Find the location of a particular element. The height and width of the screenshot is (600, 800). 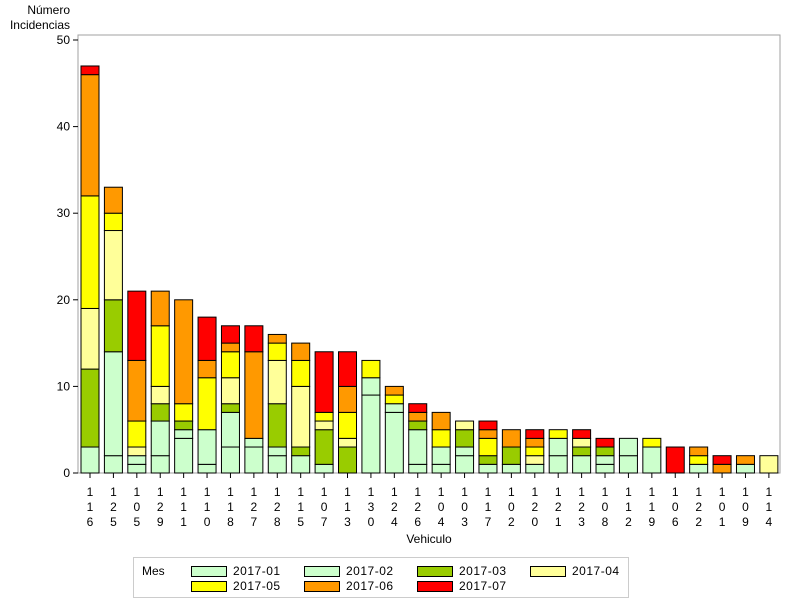

legend-title: Mes is located at coordinates (153, 571).